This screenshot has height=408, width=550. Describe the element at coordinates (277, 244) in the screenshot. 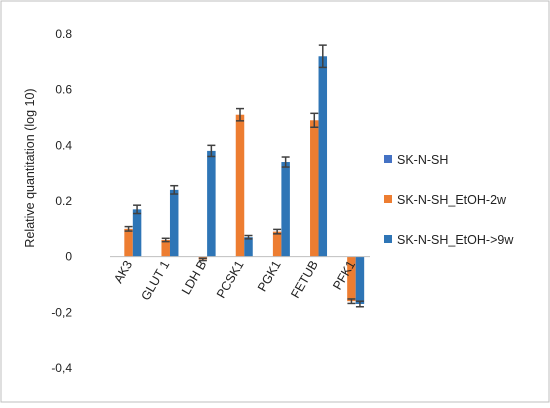

I see `bar-pgk1-sk-n-sh-etoh-2w` at that location.